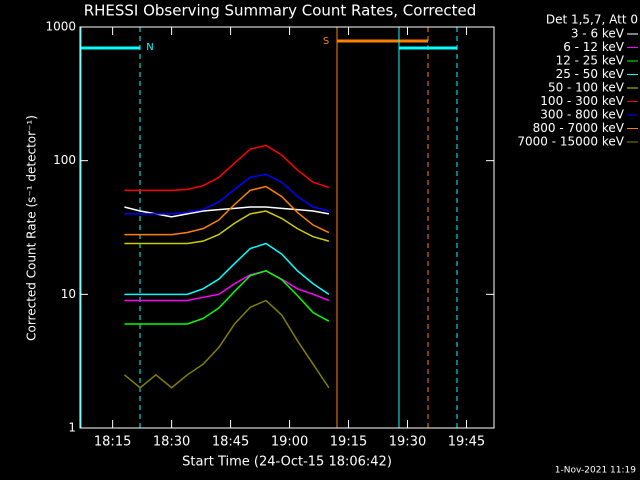 This screenshot has height=480, width=640. What do you see at coordinates (289, 442) in the screenshot?
I see `x-tick-label: 19:00` at bounding box center [289, 442].